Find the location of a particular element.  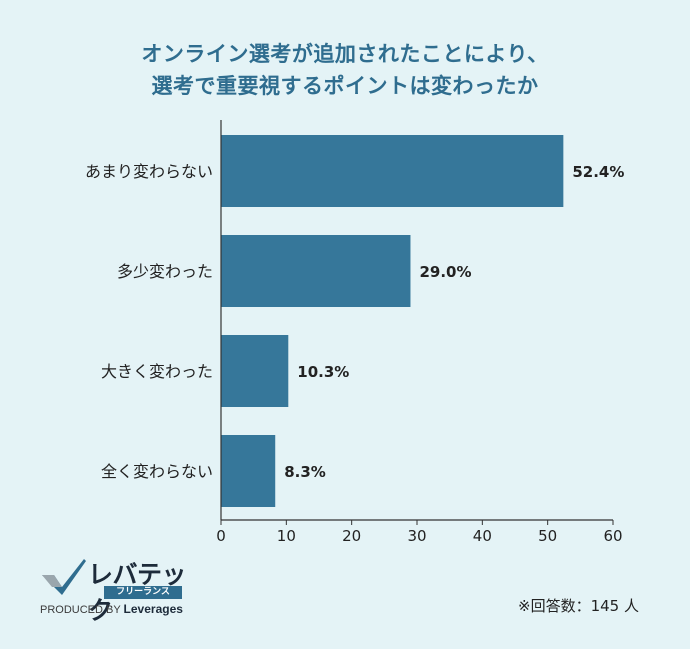

data-label: 8.3% is located at coordinates (305, 472).